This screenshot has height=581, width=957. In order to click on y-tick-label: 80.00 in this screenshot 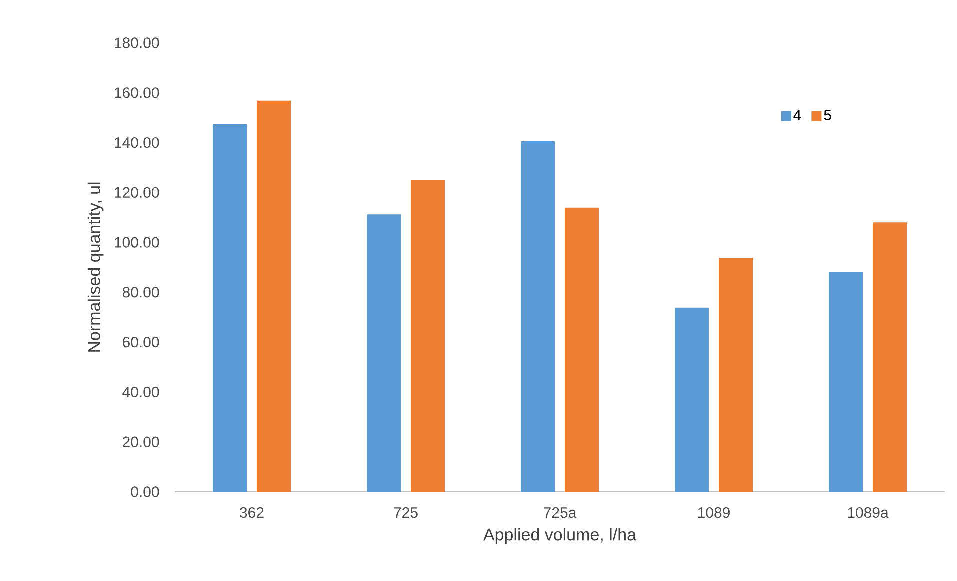, I will do `click(141, 292)`.